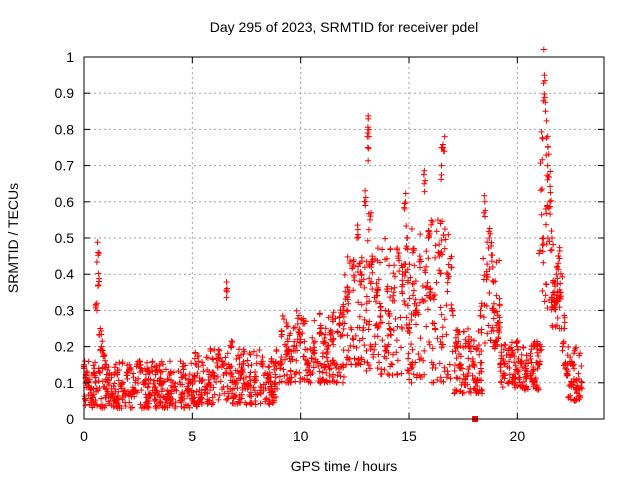  What do you see at coordinates (65, 238) in the screenshot?
I see `y-tick-label: 0.5` at bounding box center [65, 238].